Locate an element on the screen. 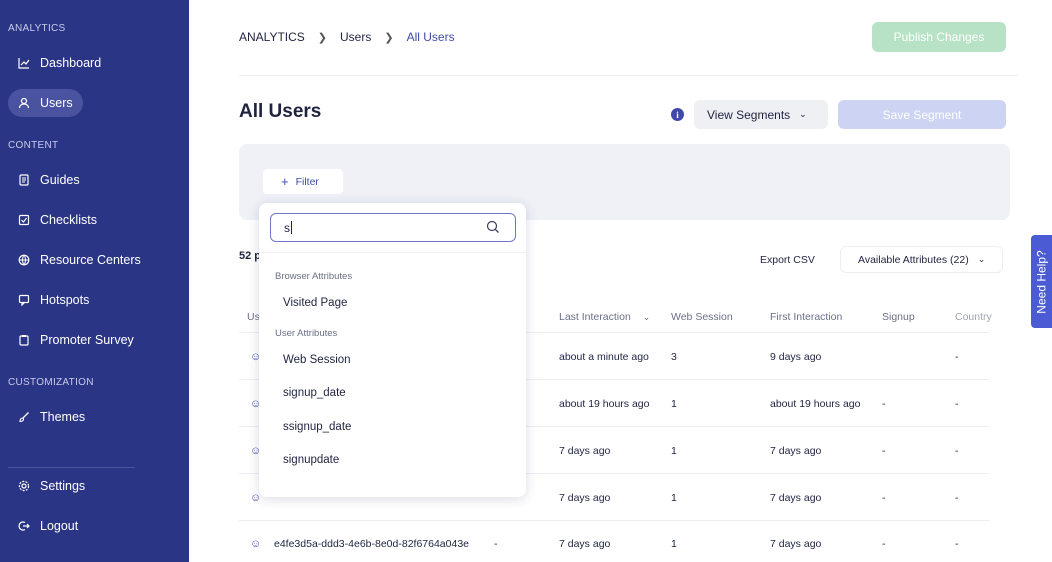  chart-line-icon is located at coordinates (24, 63).